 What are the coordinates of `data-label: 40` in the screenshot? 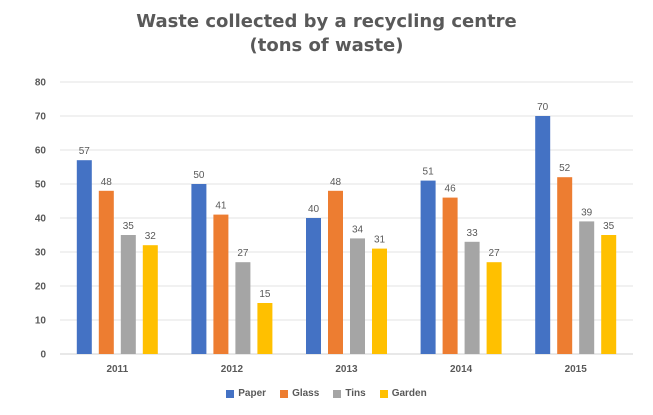 It's located at (314, 209).